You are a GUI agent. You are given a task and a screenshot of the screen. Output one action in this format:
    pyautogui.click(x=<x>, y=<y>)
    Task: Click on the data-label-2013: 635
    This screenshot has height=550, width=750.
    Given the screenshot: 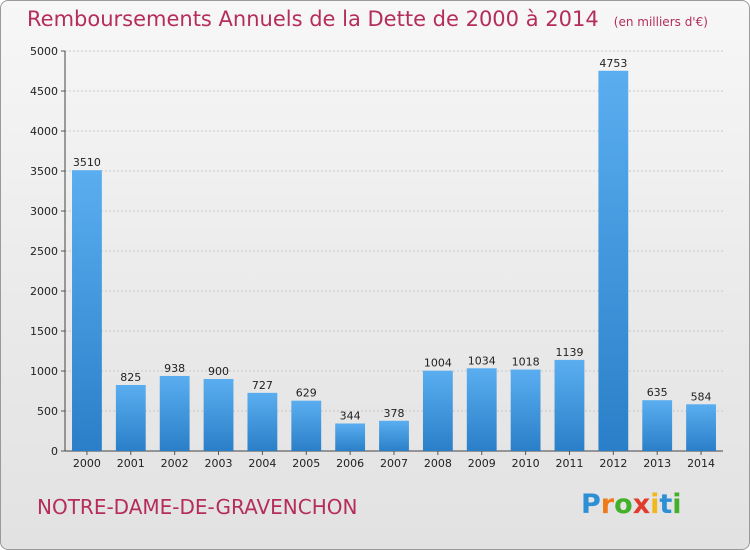 What is the action you would take?
    pyautogui.click(x=657, y=392)
    